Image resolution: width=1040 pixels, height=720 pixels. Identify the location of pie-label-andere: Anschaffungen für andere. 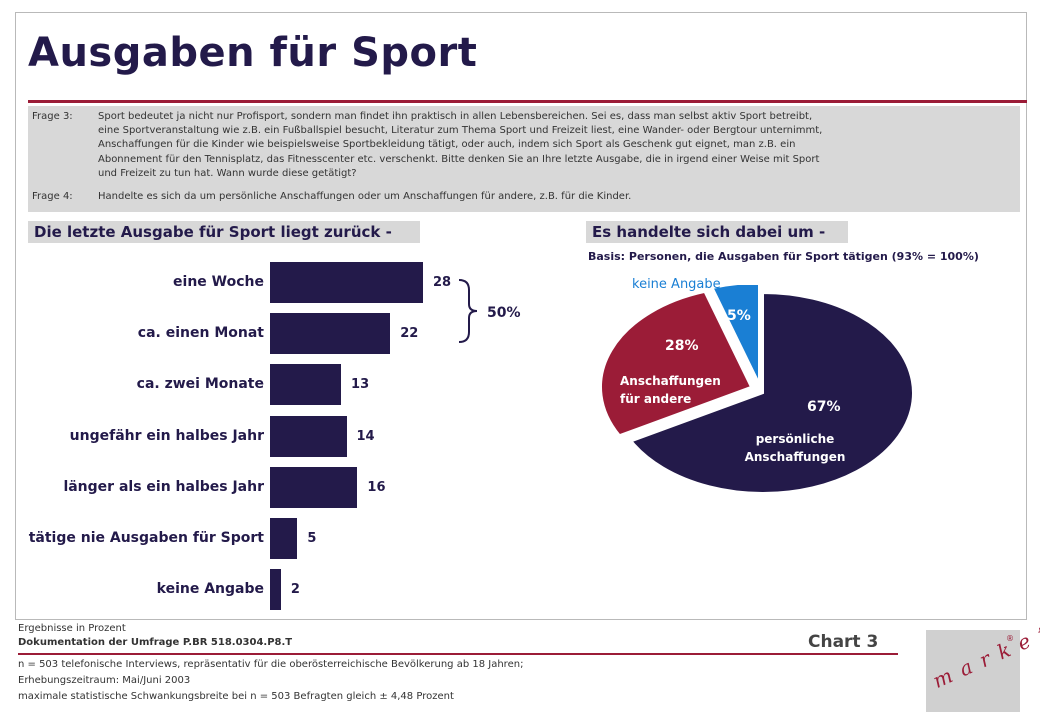
(670, 390).